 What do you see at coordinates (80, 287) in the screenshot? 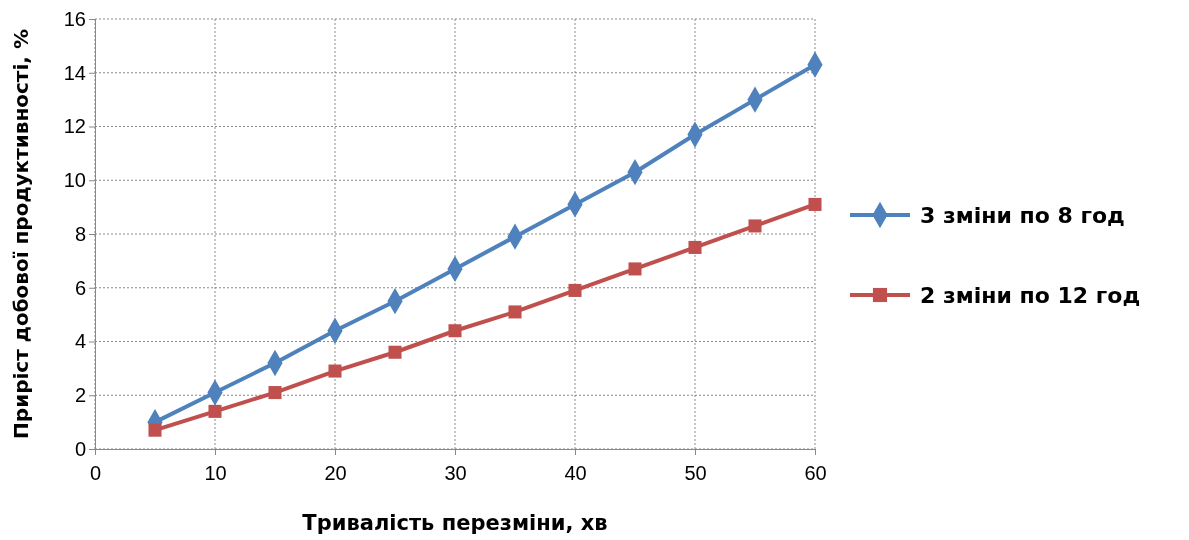
I see `y-tick-label: 6` at bounding box center [80, 287].